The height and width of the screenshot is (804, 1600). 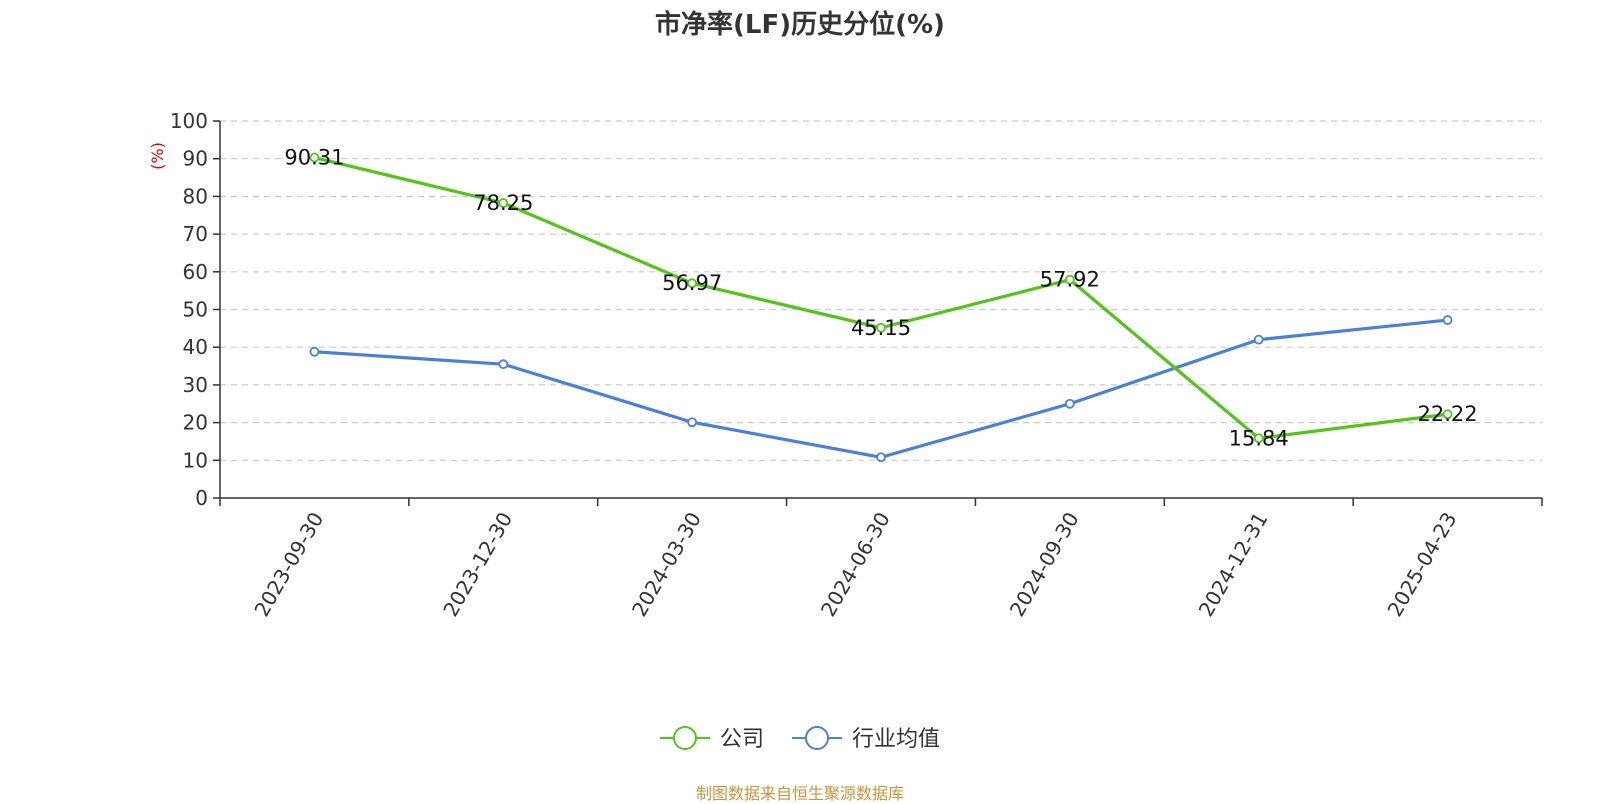 I want to click on x-tick-label: 2025-04-23, so click(x=1422, y=564).